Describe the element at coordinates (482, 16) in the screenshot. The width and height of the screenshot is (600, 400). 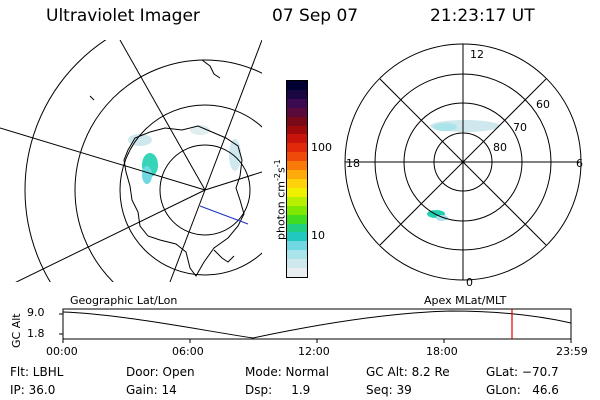
I see `time-label: 21:23:17 UT` at that location.